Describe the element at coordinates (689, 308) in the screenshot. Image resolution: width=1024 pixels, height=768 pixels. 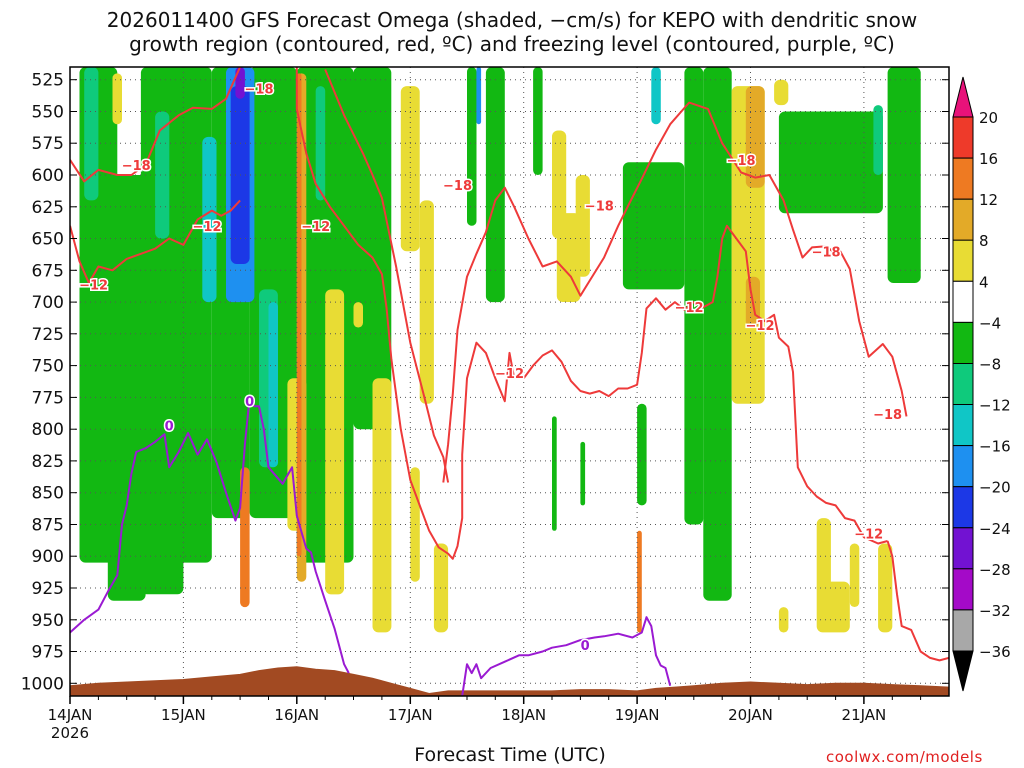
I see `contour-label-12: −12` at that location.